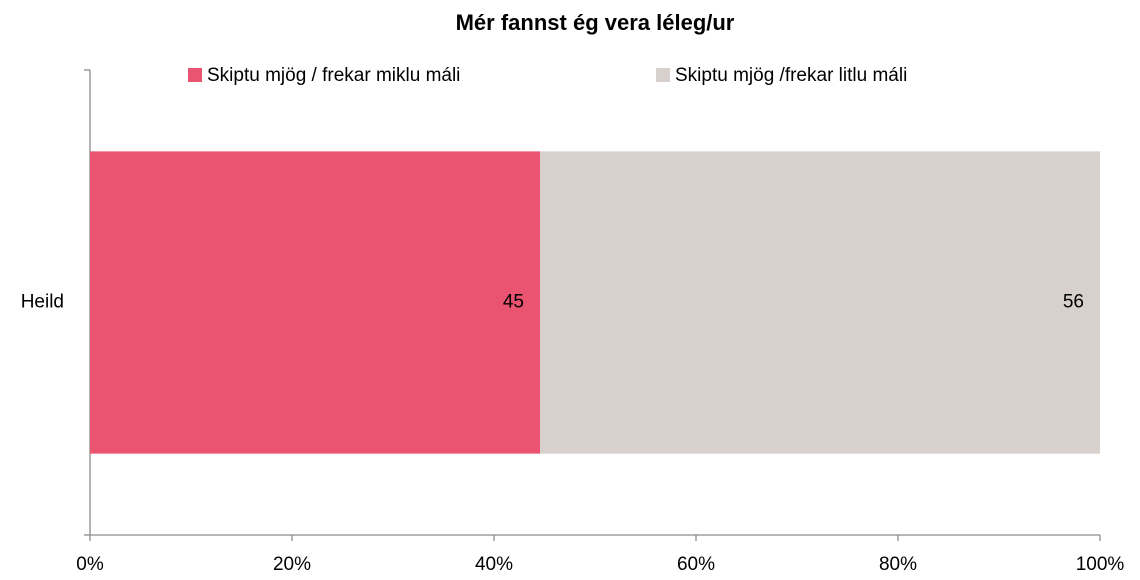 The height and width of the screenshot is (580, 1140). I want to click on x-tick-label: 60%, so click(696, 564).